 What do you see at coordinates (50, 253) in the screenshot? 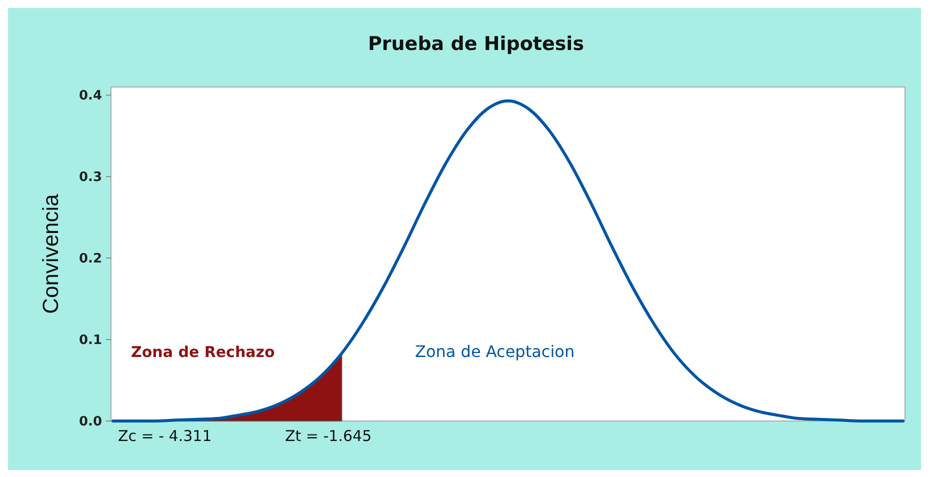
I see `y-axis-title: Convivencia` at bounding box center [50, 253].